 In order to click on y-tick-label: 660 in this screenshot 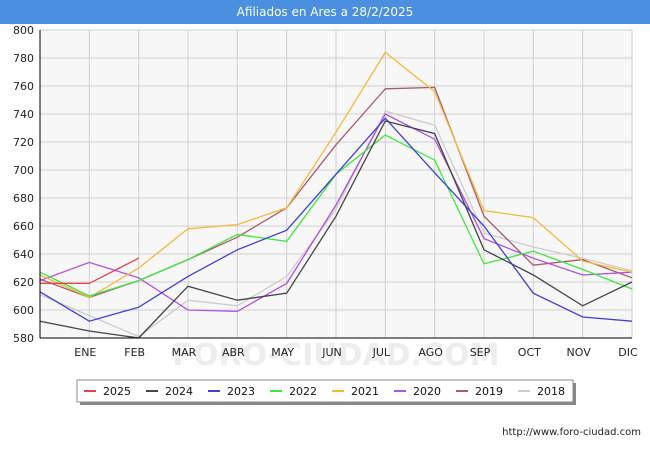, I will do `click(23, 226)`.